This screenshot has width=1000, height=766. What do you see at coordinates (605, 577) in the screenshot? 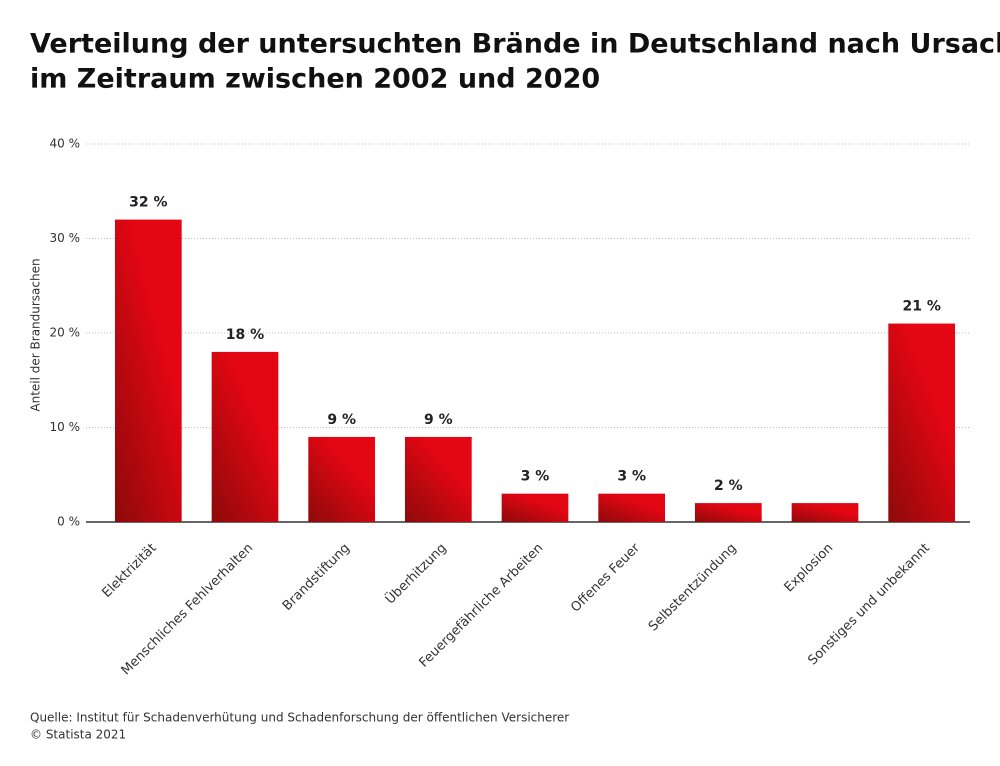
I see `x-tick-label: Offenes Feuer` at bounding box center [605, 577].